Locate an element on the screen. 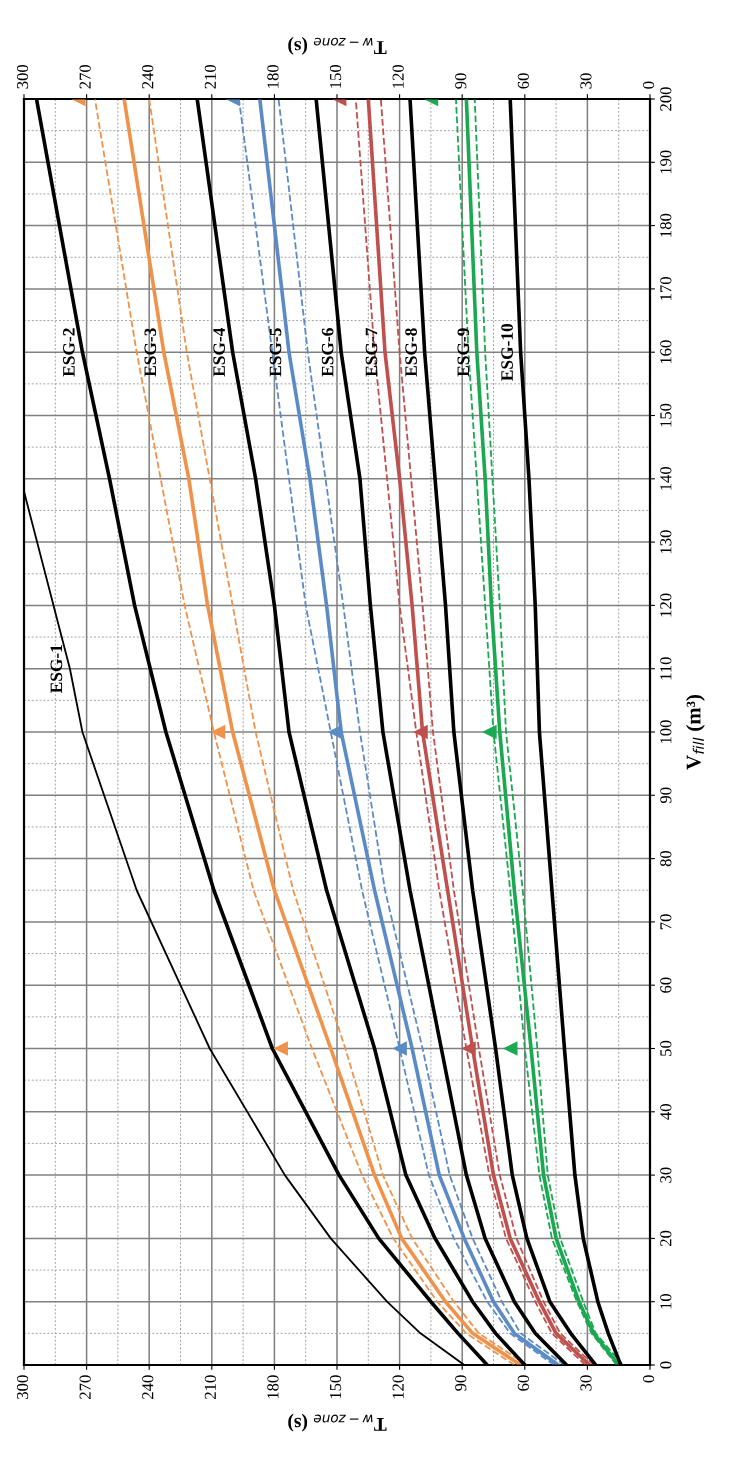 This screenshot has width=741, height=1469. y-tick-label: 130 is located at coordinates (666, 542).